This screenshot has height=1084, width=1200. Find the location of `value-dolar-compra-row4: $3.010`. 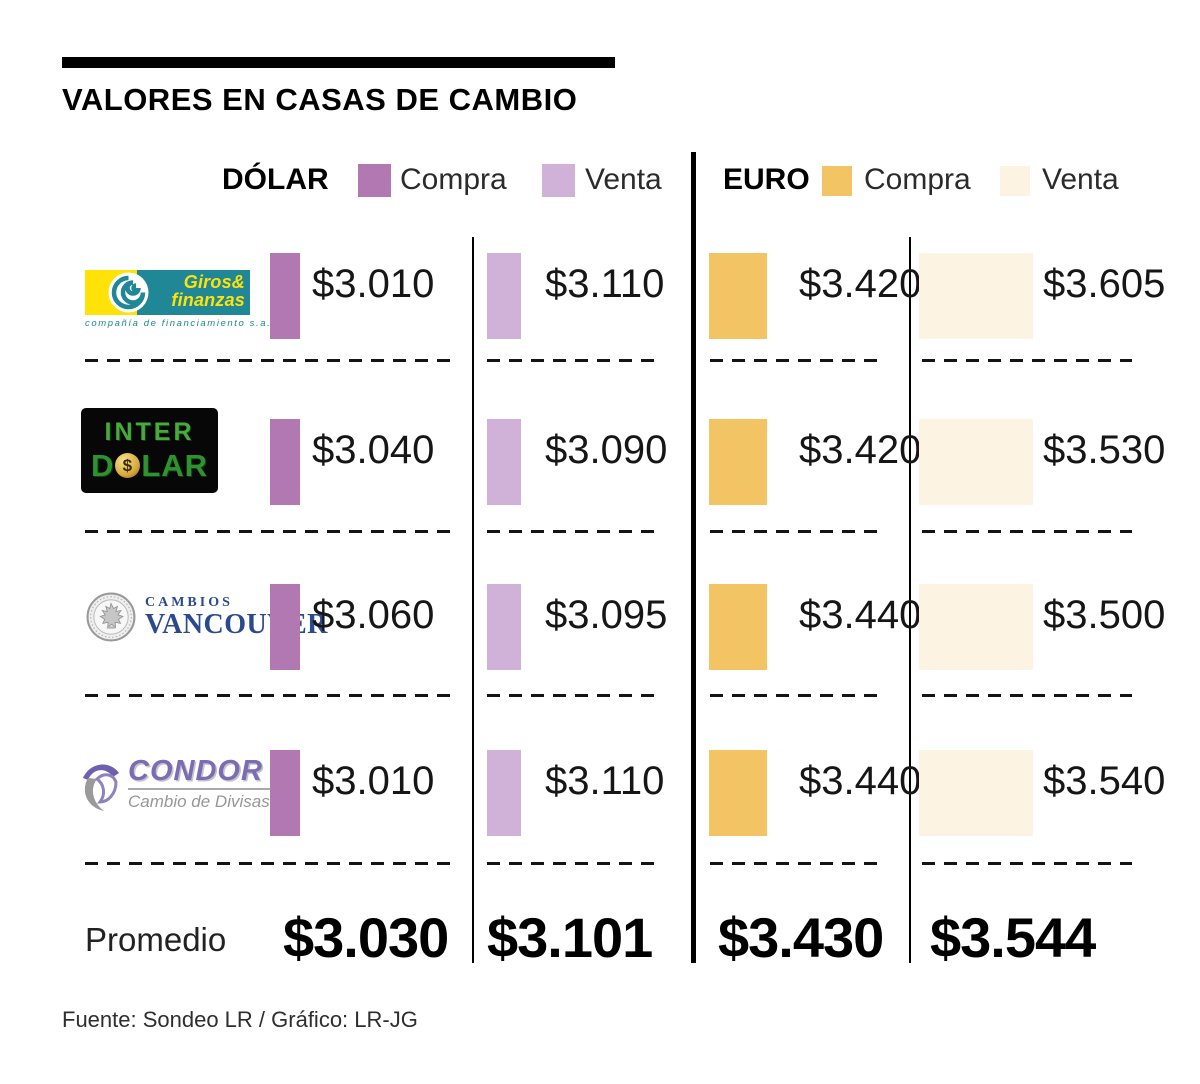

value-dolar-compra-row4: $3.010 is located at coordinates (373, 781).